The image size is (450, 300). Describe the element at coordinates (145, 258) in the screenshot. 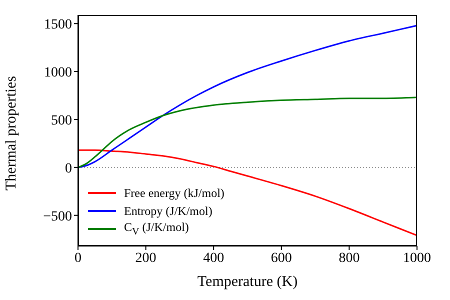

I see `x-tick-label: 200` at that location.